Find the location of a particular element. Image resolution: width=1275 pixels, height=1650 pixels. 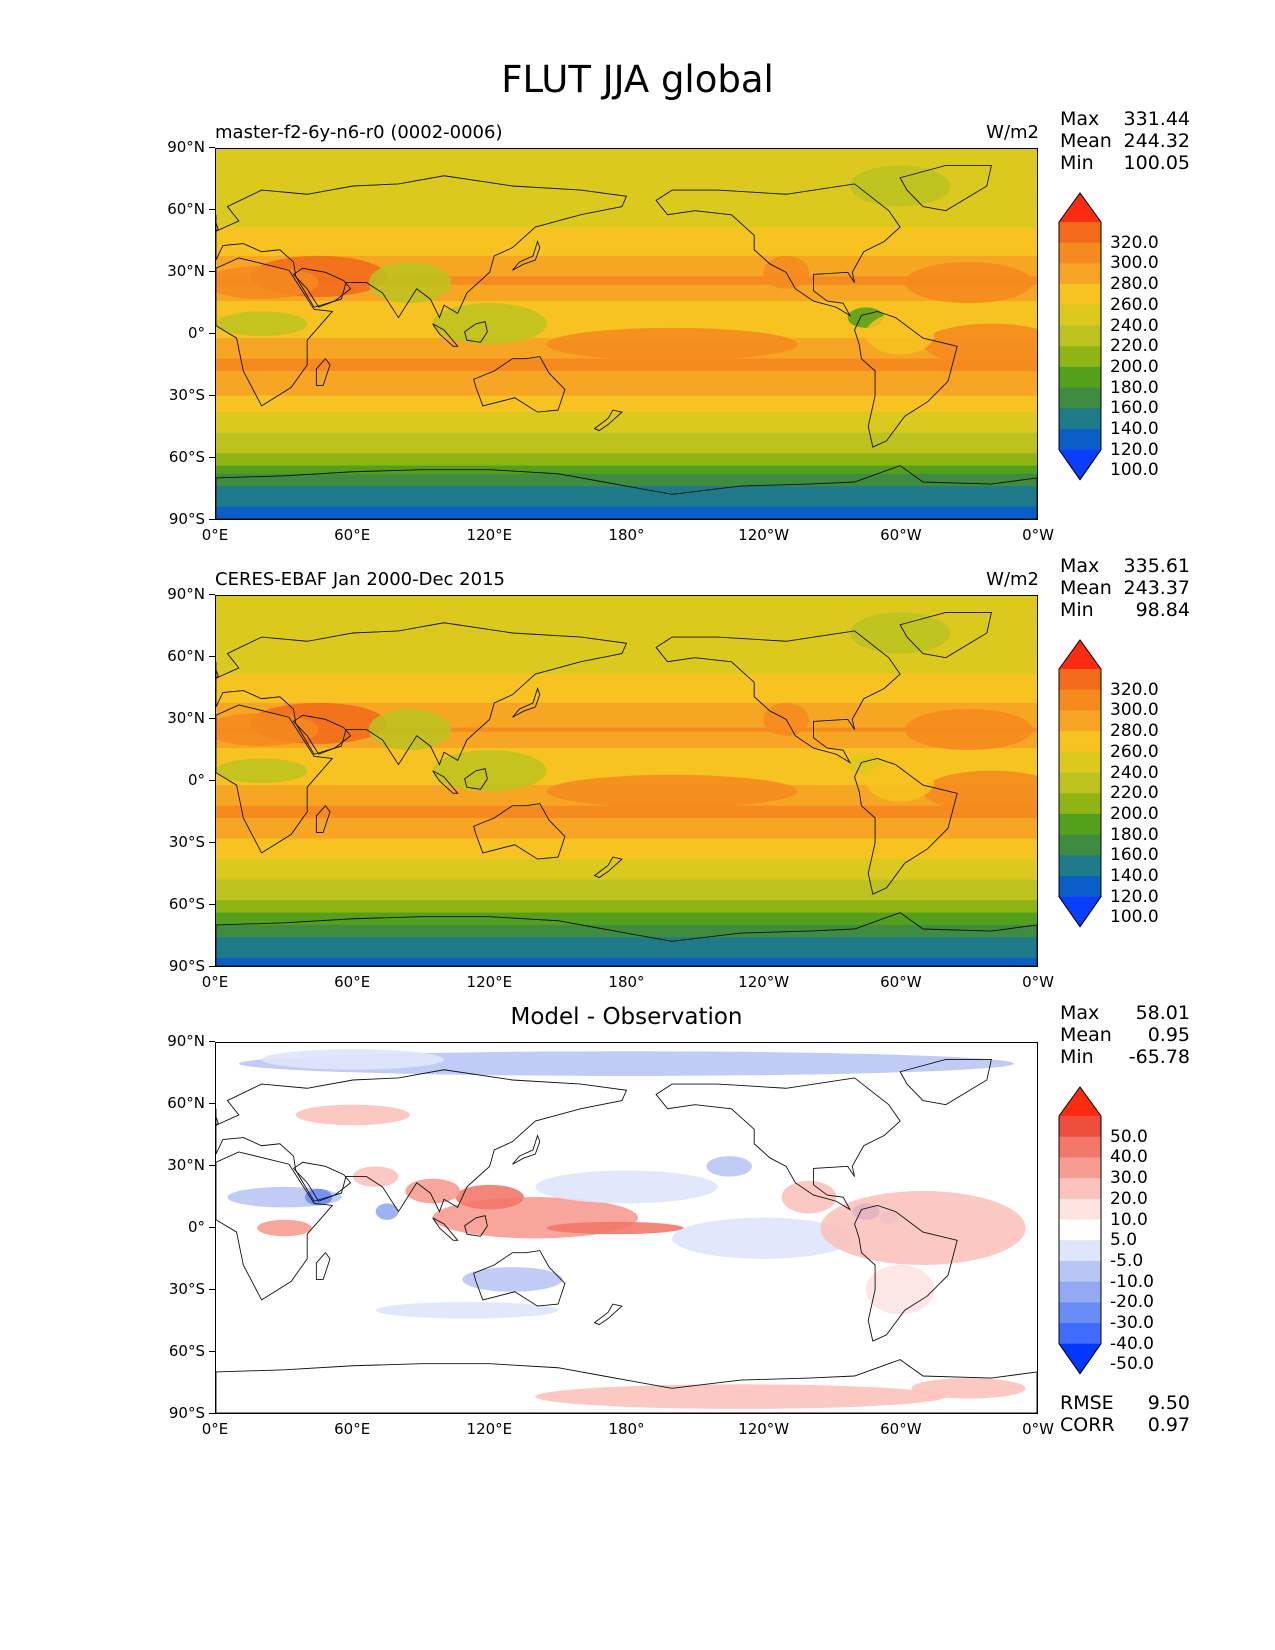

coastline-africa is located at coordinates (275, 779).